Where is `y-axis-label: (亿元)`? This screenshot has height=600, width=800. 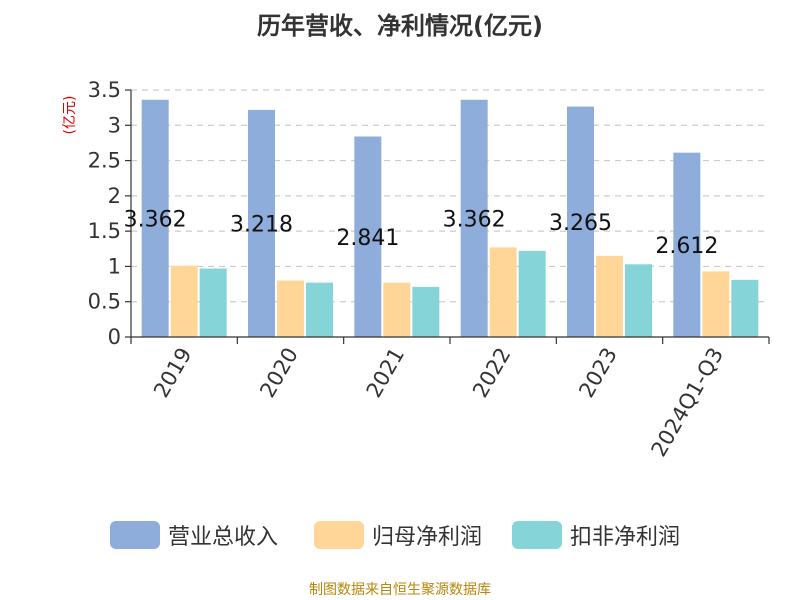
y-axis-label: (亿元) is located at coordinates (70, 115).